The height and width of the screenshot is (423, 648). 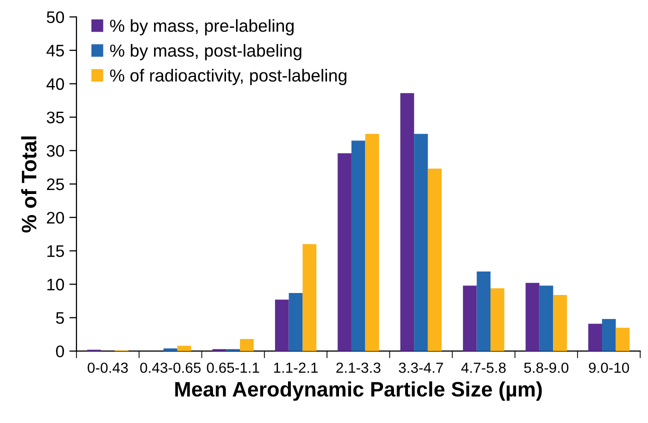 I want to click on y-axis-title: % of Total, so click(x=28, y=184).